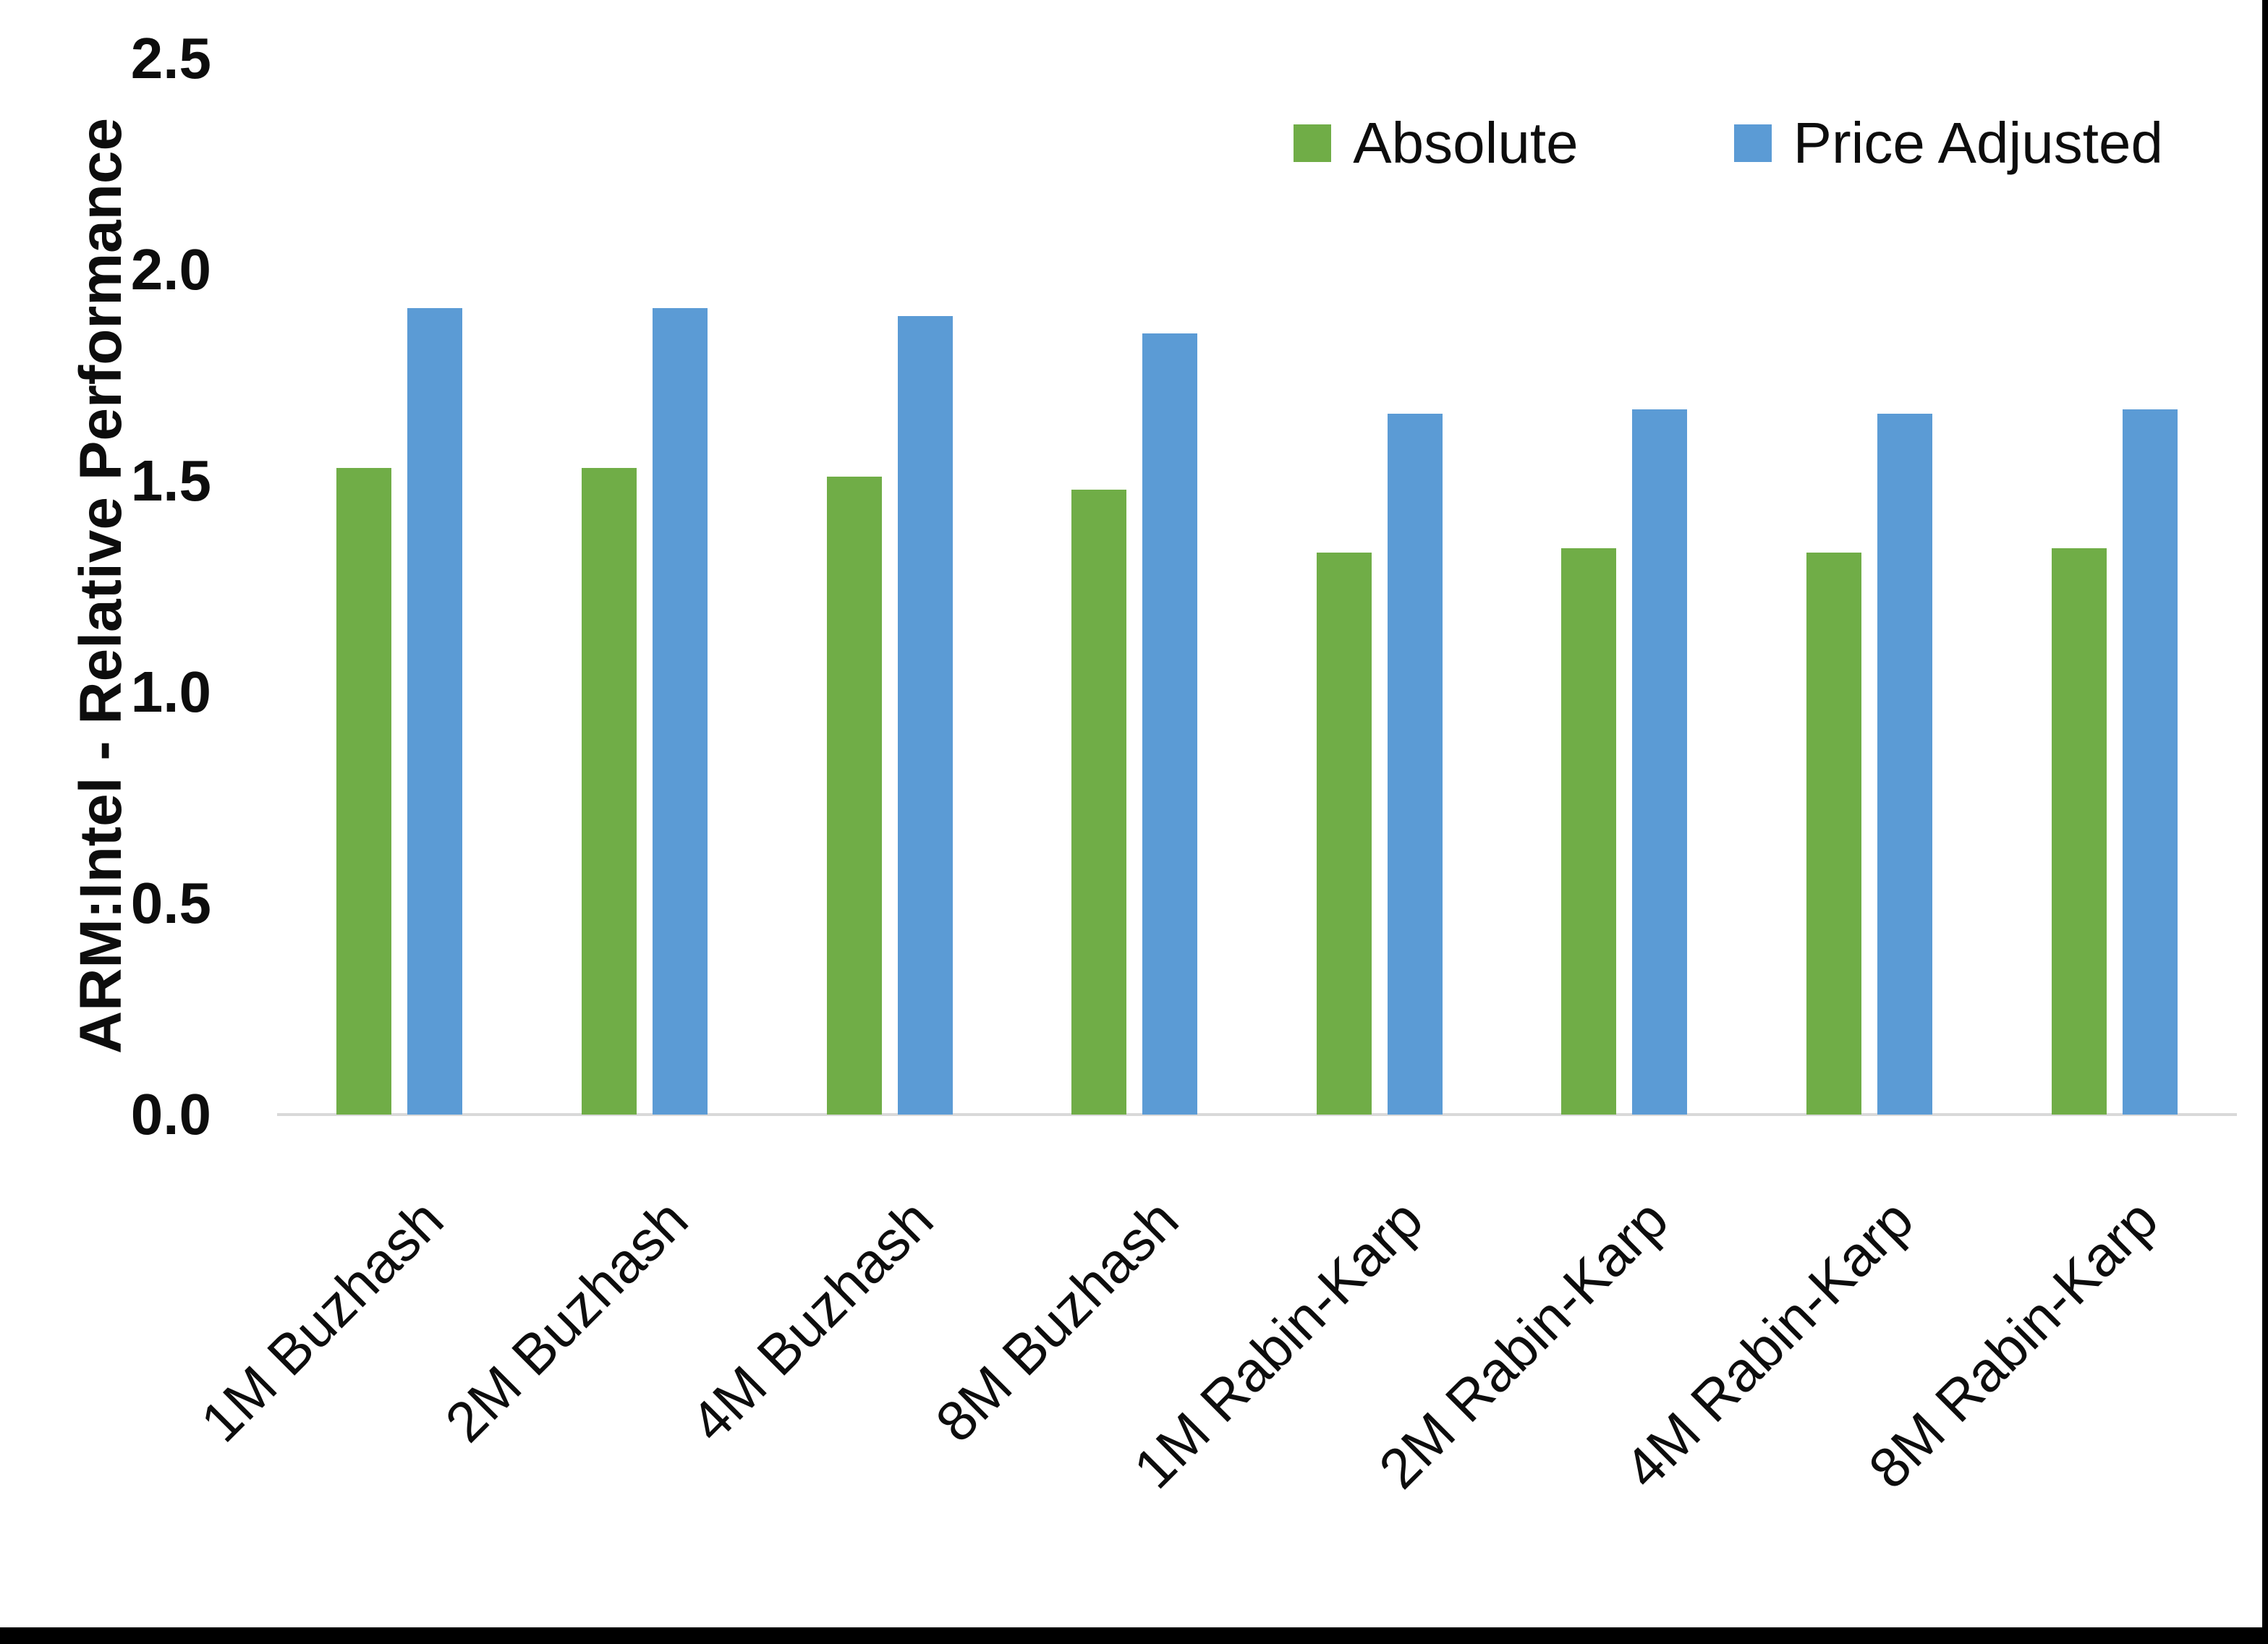 This screenshot has width=2268, height=1644. What do you see at coordinates (1729, 143) in the screenshot?
I see `legend: Absolute Price Adjusted` at bounding box center [1729, 143].